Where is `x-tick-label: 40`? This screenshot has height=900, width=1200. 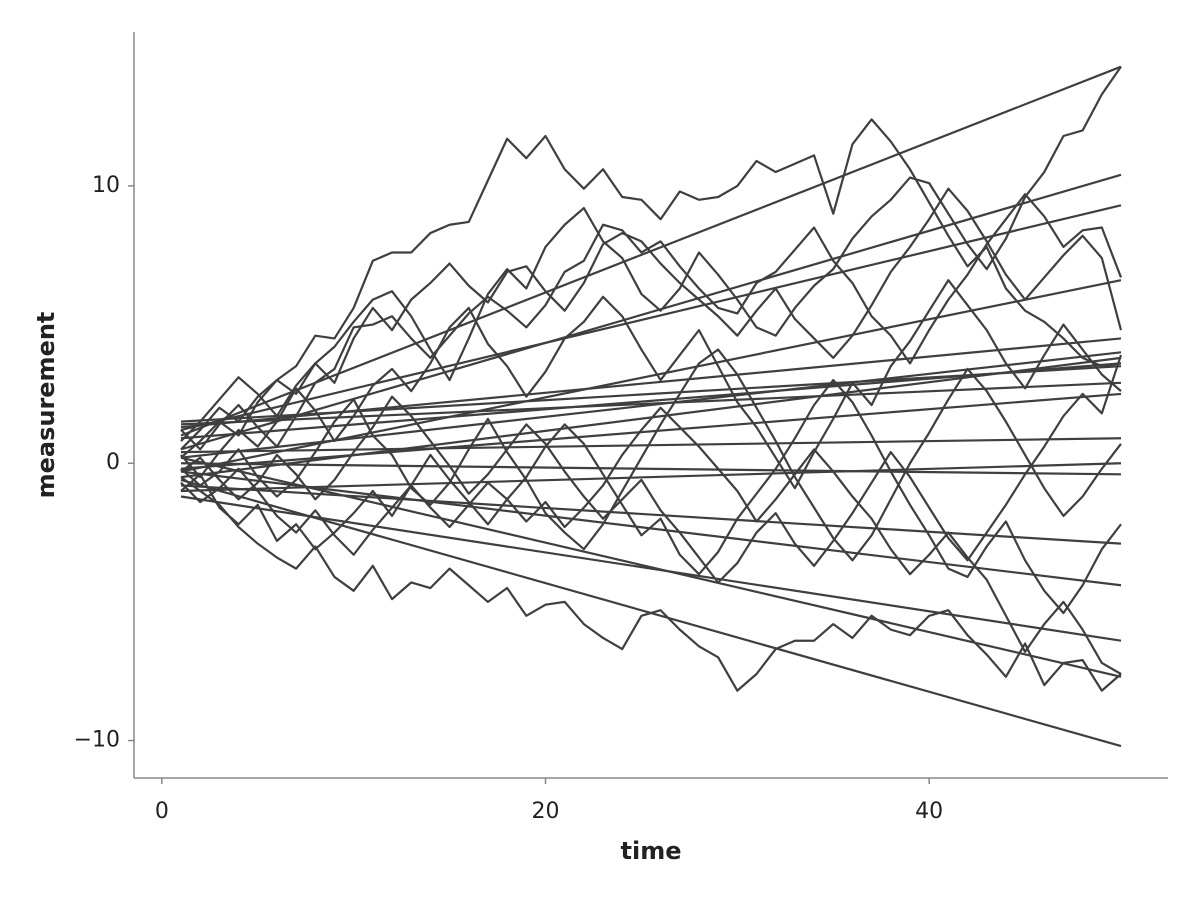
x-tick-label: 40 is located at coordinates (929, 811).